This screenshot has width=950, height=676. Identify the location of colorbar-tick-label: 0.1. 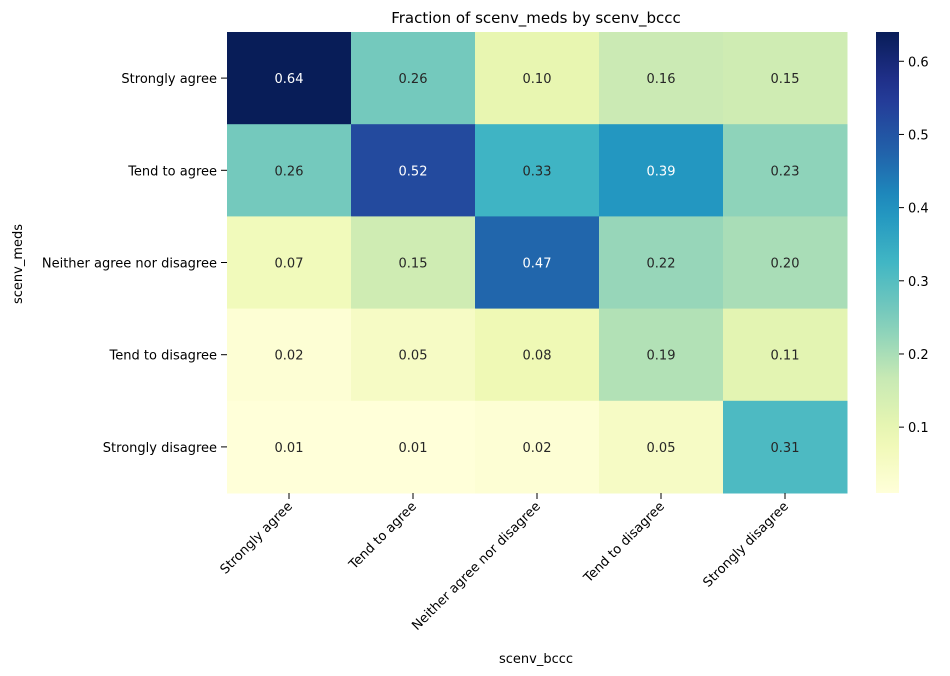
(918, 428).